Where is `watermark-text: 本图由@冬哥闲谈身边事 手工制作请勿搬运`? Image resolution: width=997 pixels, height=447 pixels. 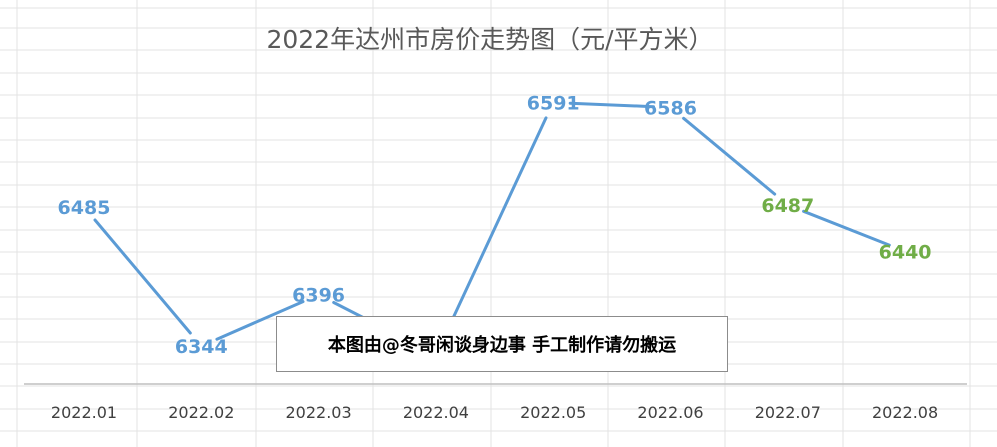 watermark-text: 本图由@冬哥闲谈身边事 手工制作请勿搬运 is located at coordinates (502, 345).